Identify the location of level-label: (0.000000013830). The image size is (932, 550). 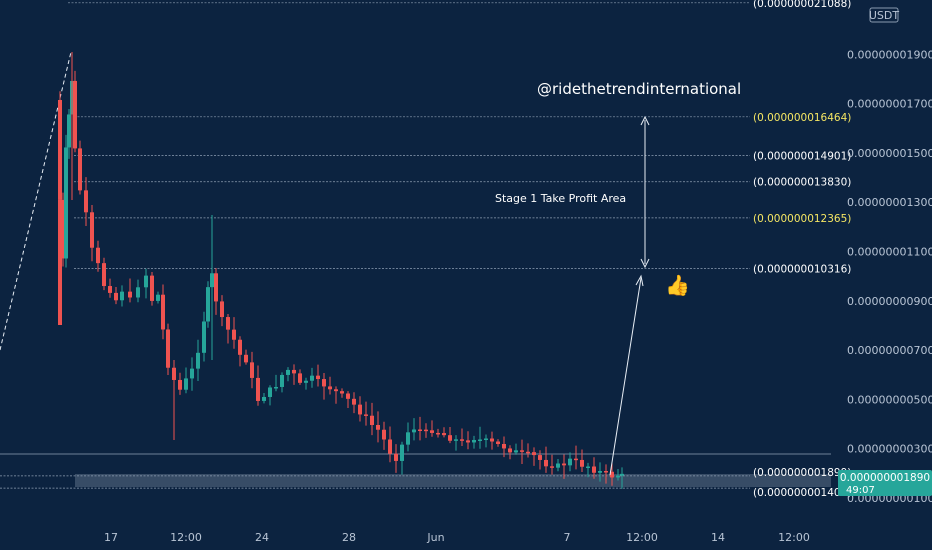
(802, 183).